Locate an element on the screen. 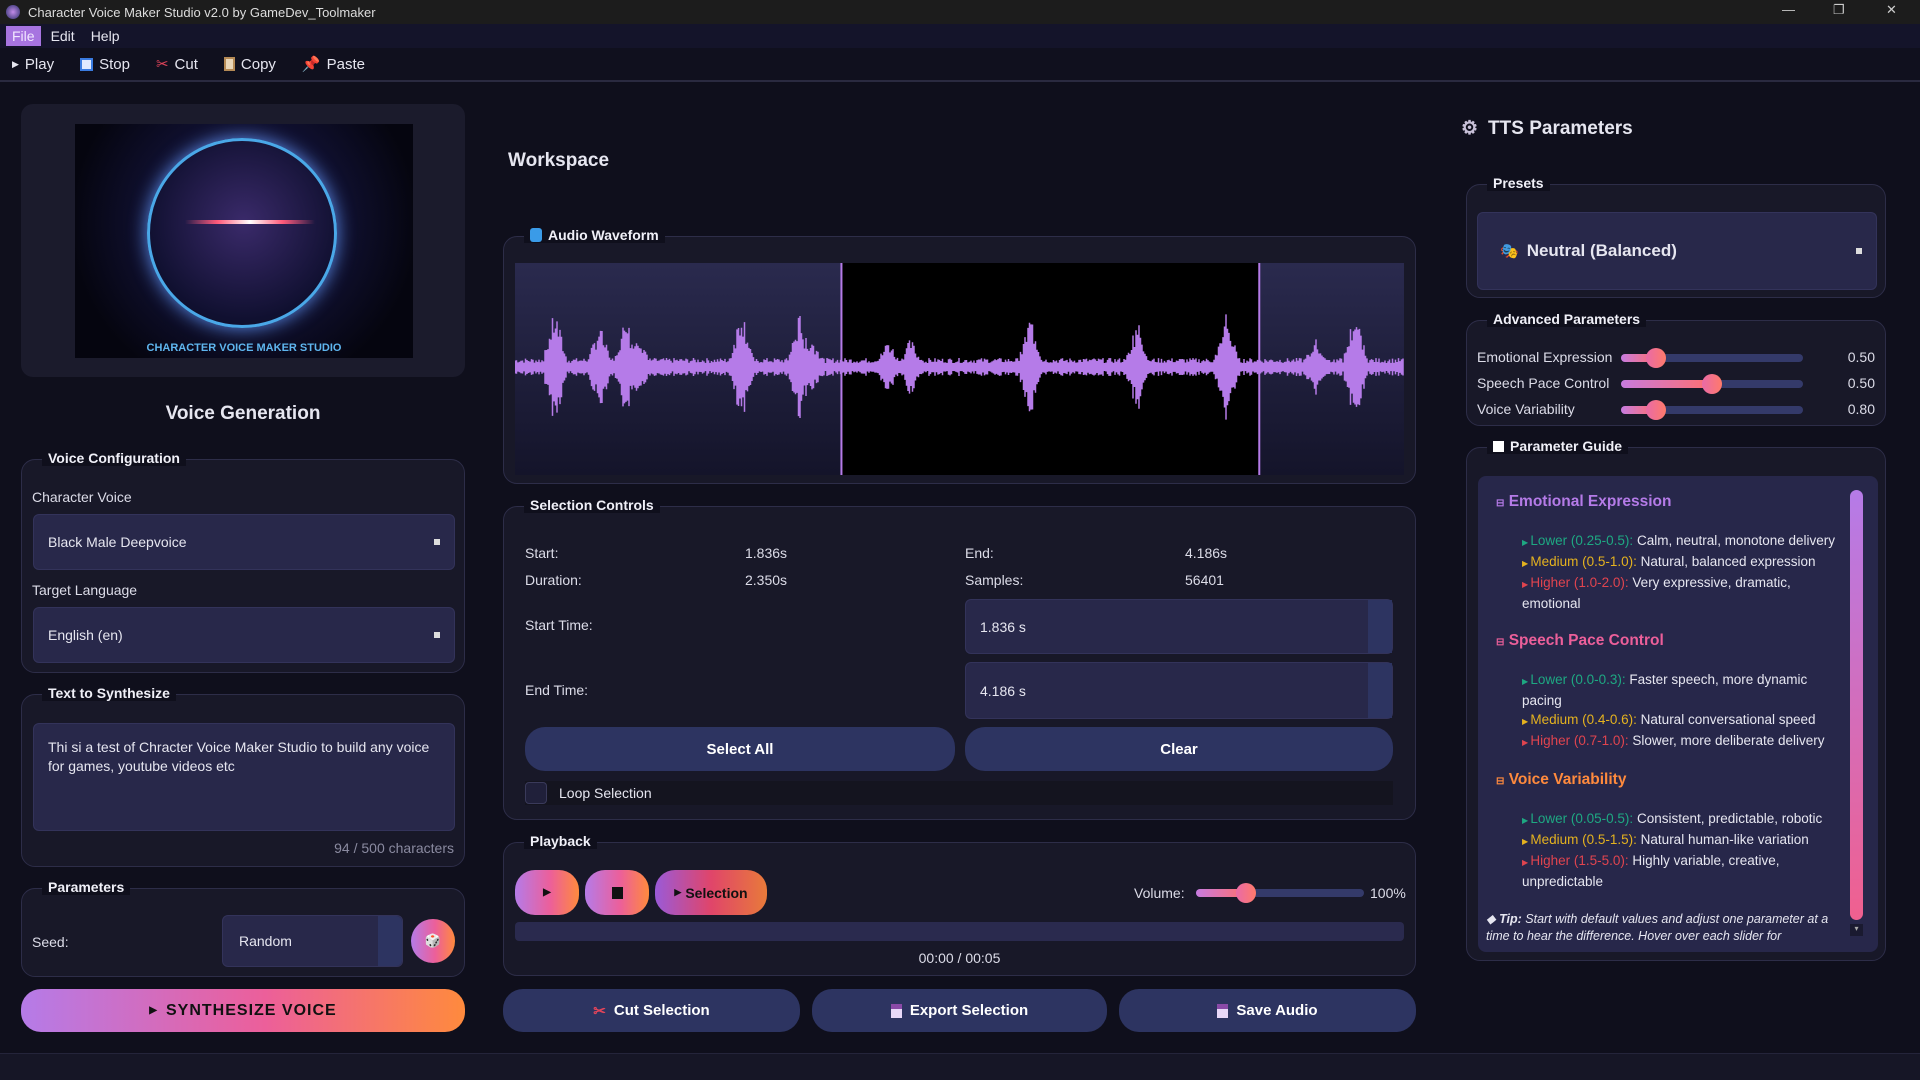  clear-button: Clear is located at coordinates (1179, 749).